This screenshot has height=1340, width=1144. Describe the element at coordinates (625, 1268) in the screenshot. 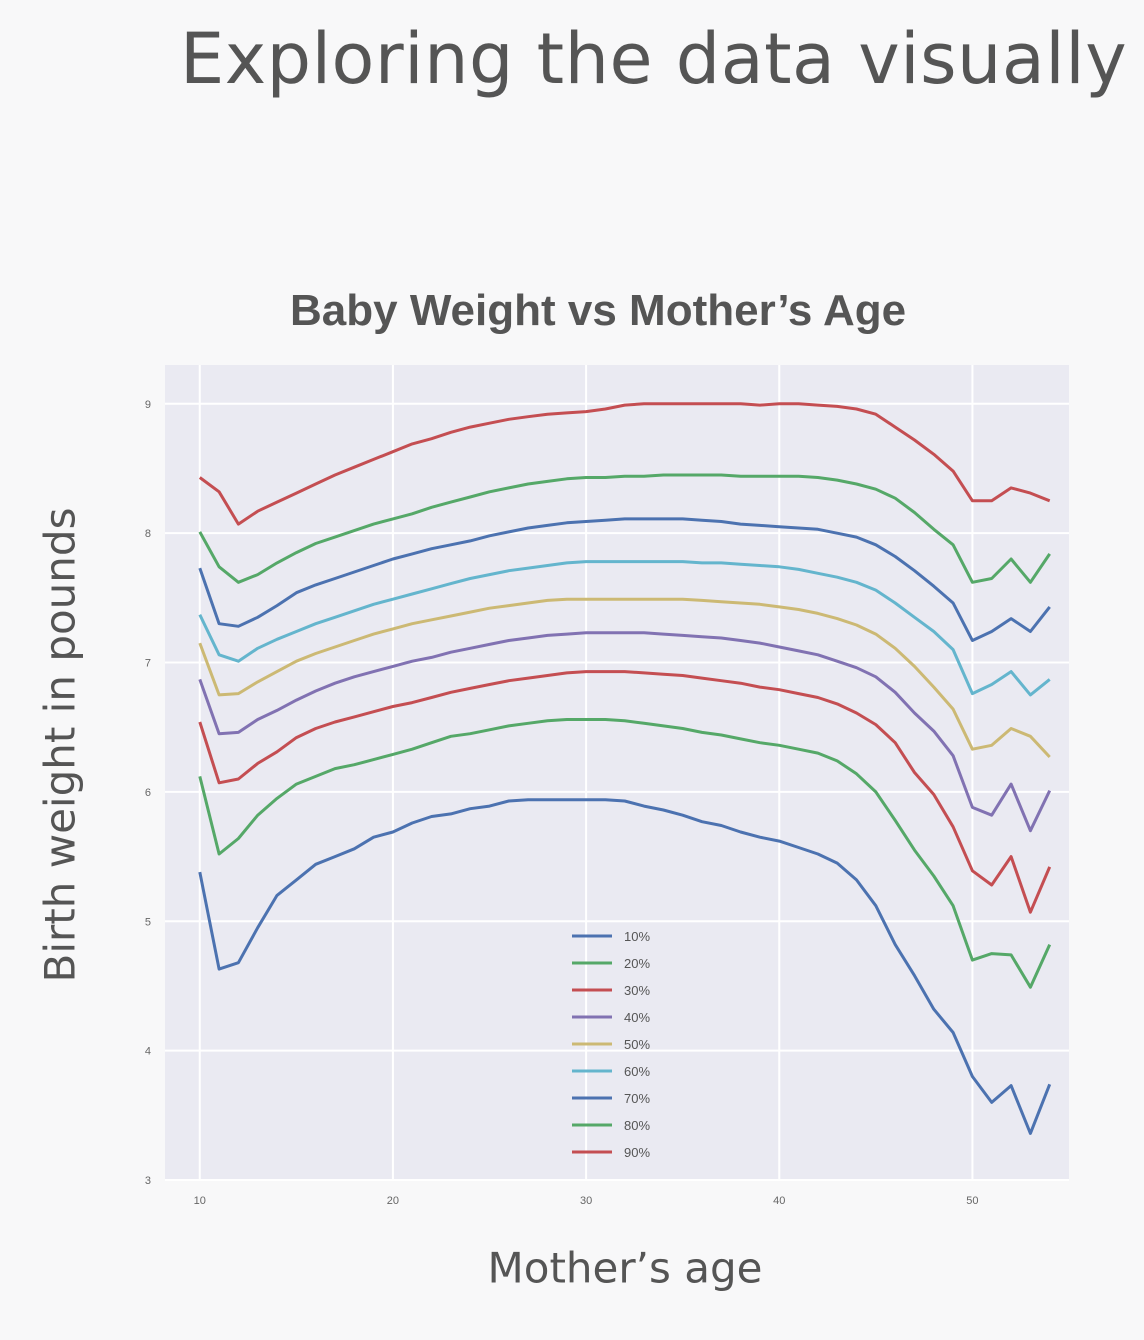

I see `x-axis-label: Mother’s age` at that location.